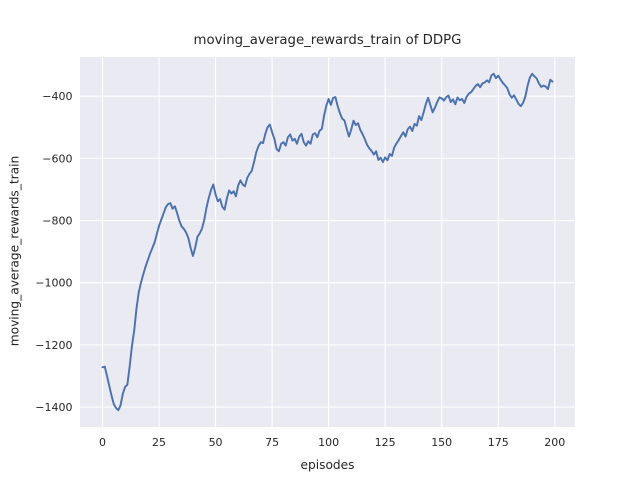 The height and width of the screenshot is (480, 640). I want to click on x-tick-labels: 0 25 50 75 100 125 150 175 200, so click(332, 442).